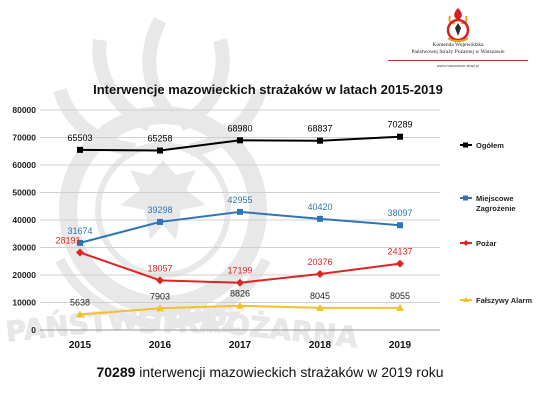  Describe the element at coordinates (486, 243) in the screenshot. I see `legend-label: Pożar` at that location.